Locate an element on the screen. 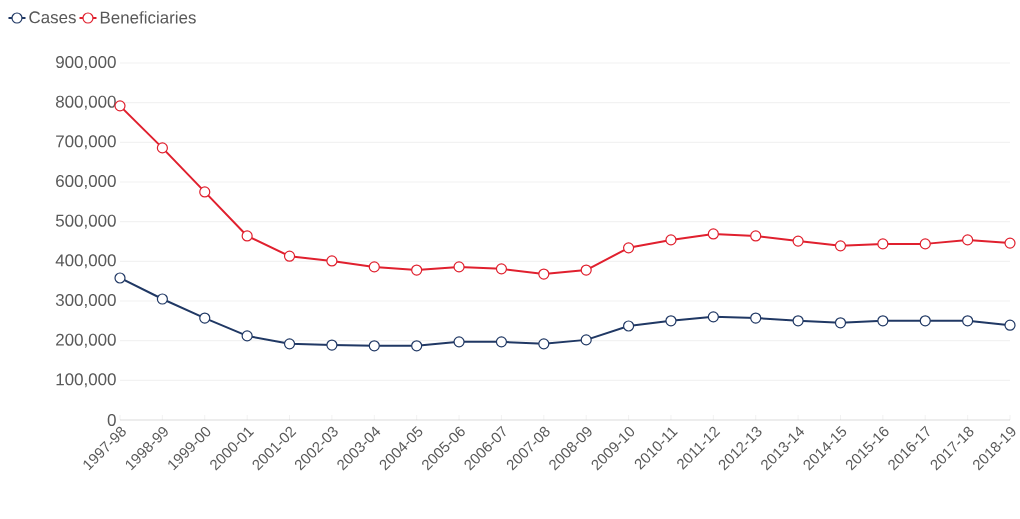 The image size is (1020, 519). y-tick-label: 600,000 is located at coordinates (86, 182).